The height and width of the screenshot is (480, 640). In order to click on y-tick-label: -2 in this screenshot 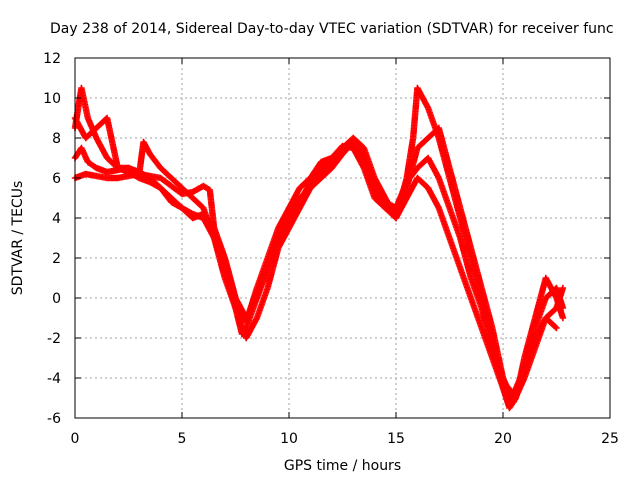, I will do `click(54, 339)`.